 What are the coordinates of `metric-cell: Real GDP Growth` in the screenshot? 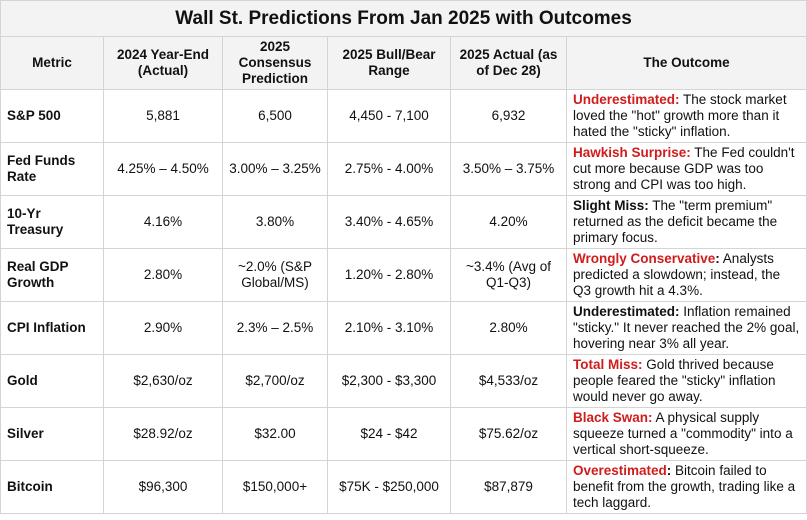 It's located at (52, 275).